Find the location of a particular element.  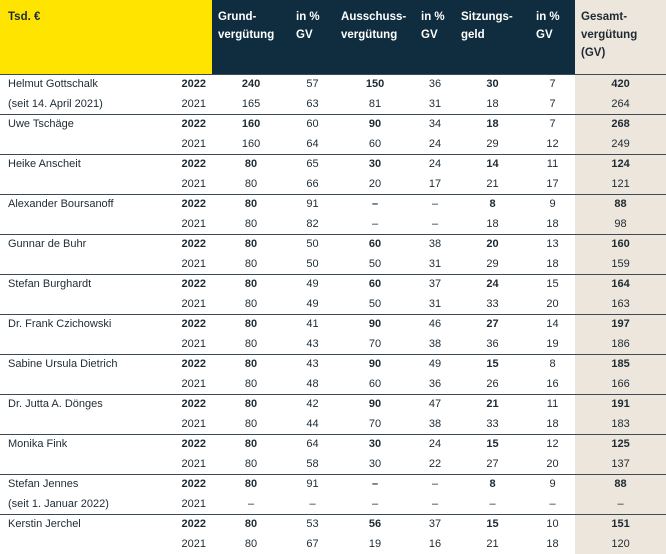

value-cell: 240 is located at coordinates (251, 85).